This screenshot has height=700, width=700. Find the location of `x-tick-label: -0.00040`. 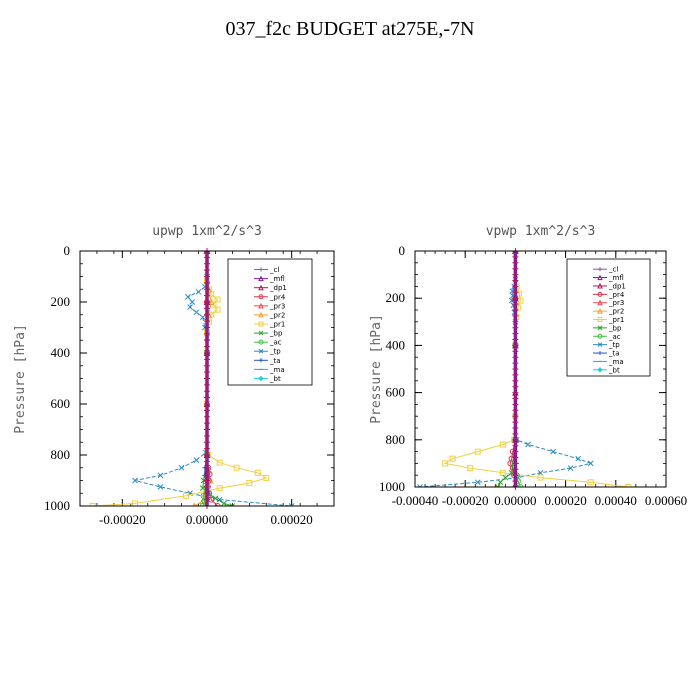

x-tick-label: -0.00040 is located at coordinates (415, 500).